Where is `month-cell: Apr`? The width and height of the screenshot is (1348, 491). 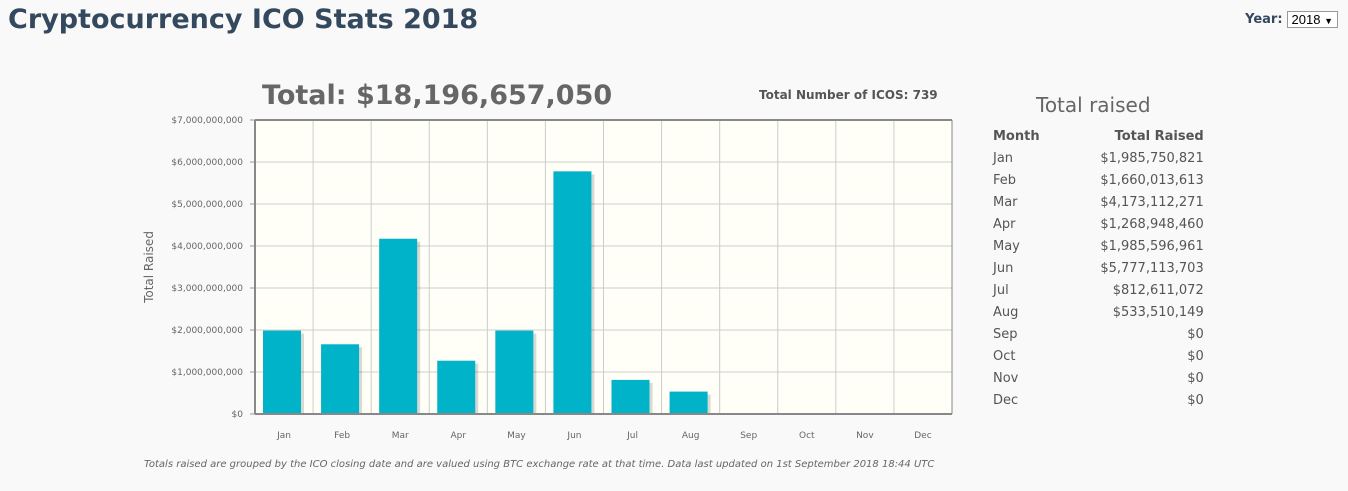 month-cell: Apr is located at coordinates (1004, 224).